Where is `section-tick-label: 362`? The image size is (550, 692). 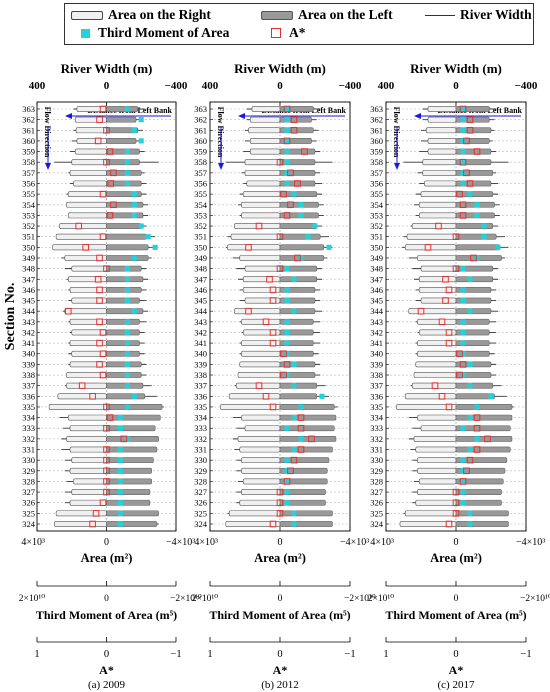 section-tick-label: 362 is located at coordinates (200, 120).